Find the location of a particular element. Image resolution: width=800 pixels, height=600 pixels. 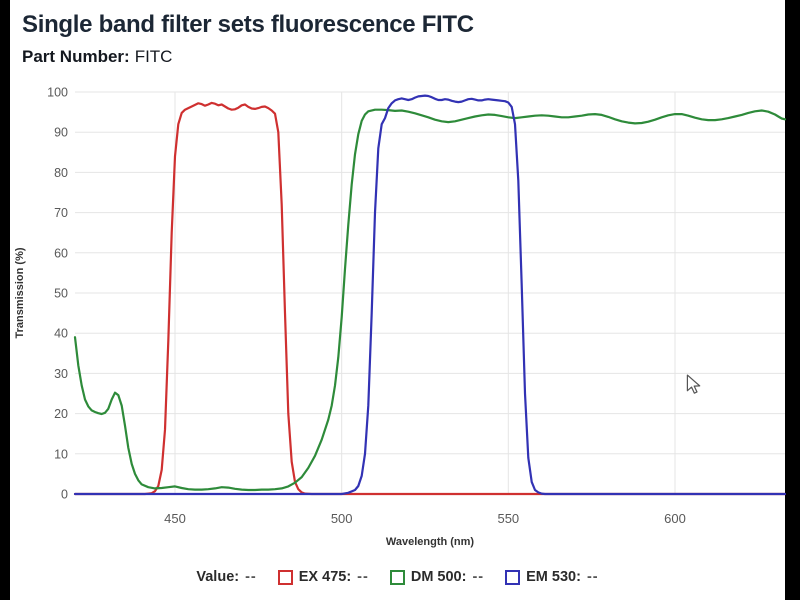

legend-value-label: Value: is located at coordinates (218, 577).